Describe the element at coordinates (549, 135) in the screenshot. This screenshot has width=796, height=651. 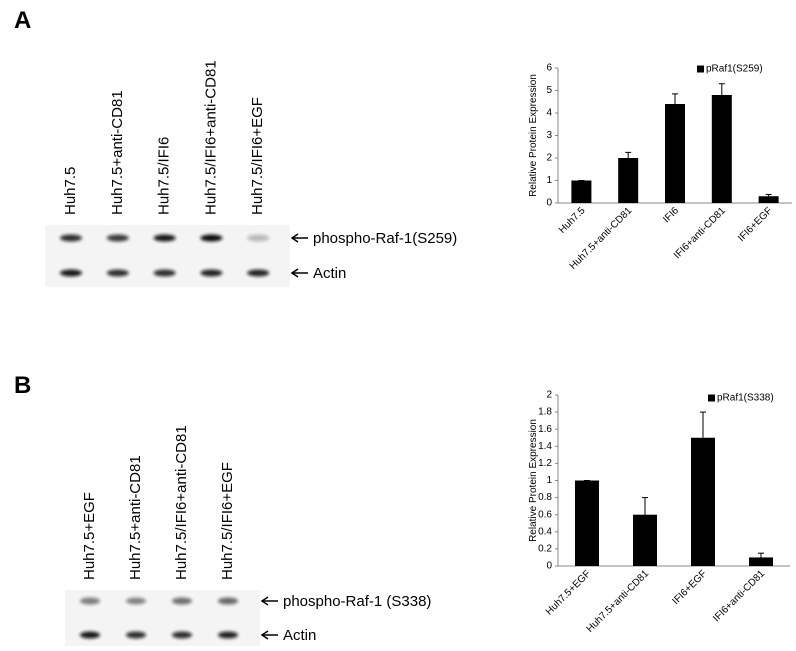
I see `y-tick-label: 3` at that location.